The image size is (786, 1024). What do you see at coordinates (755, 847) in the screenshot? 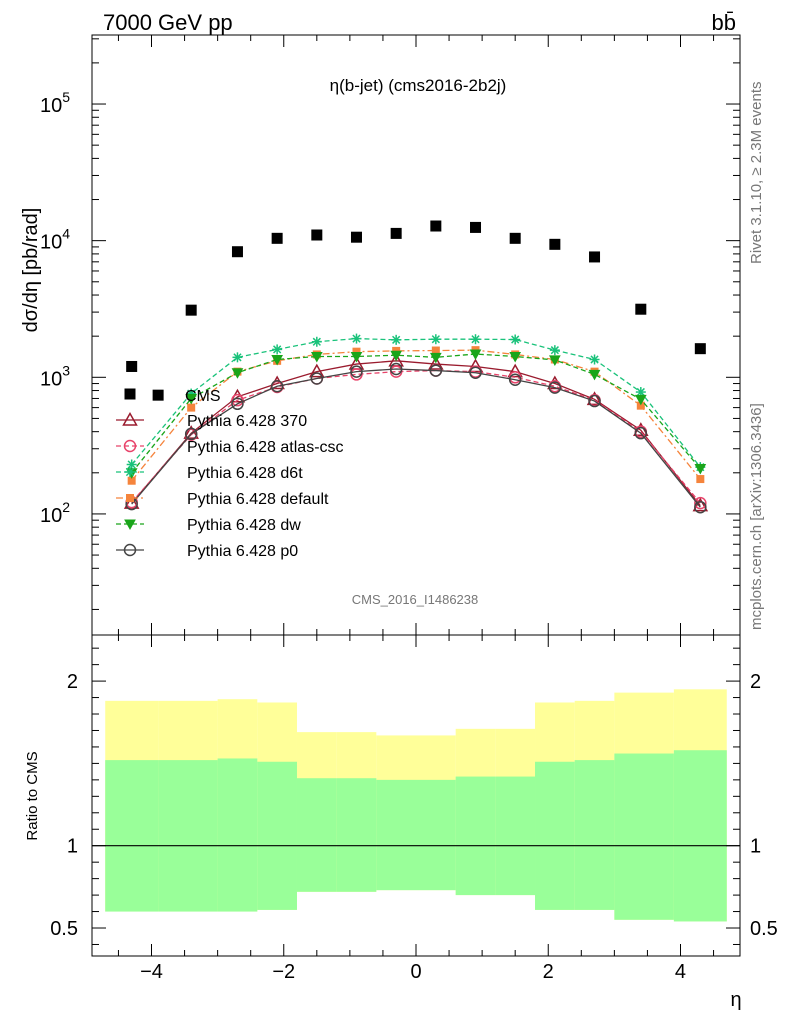
I see `ratio-y-tick-label-right: 1` at bounding box center [755, 847].